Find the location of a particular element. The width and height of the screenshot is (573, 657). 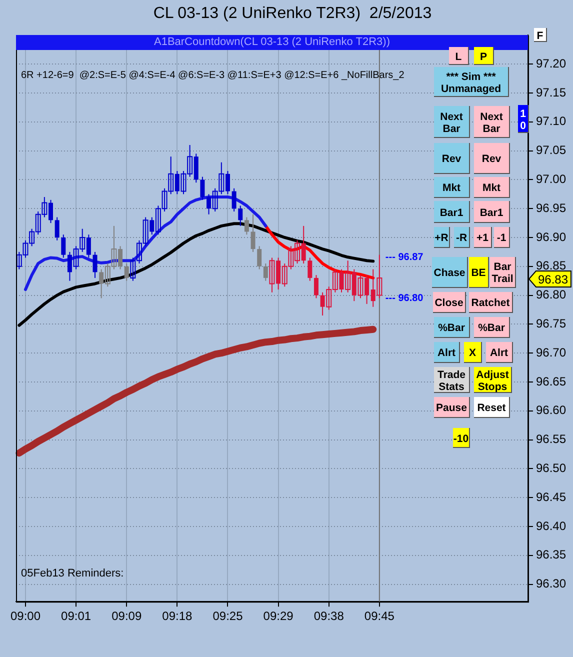

y-tick-label: 96.55 is located at coordinates (551, 439).